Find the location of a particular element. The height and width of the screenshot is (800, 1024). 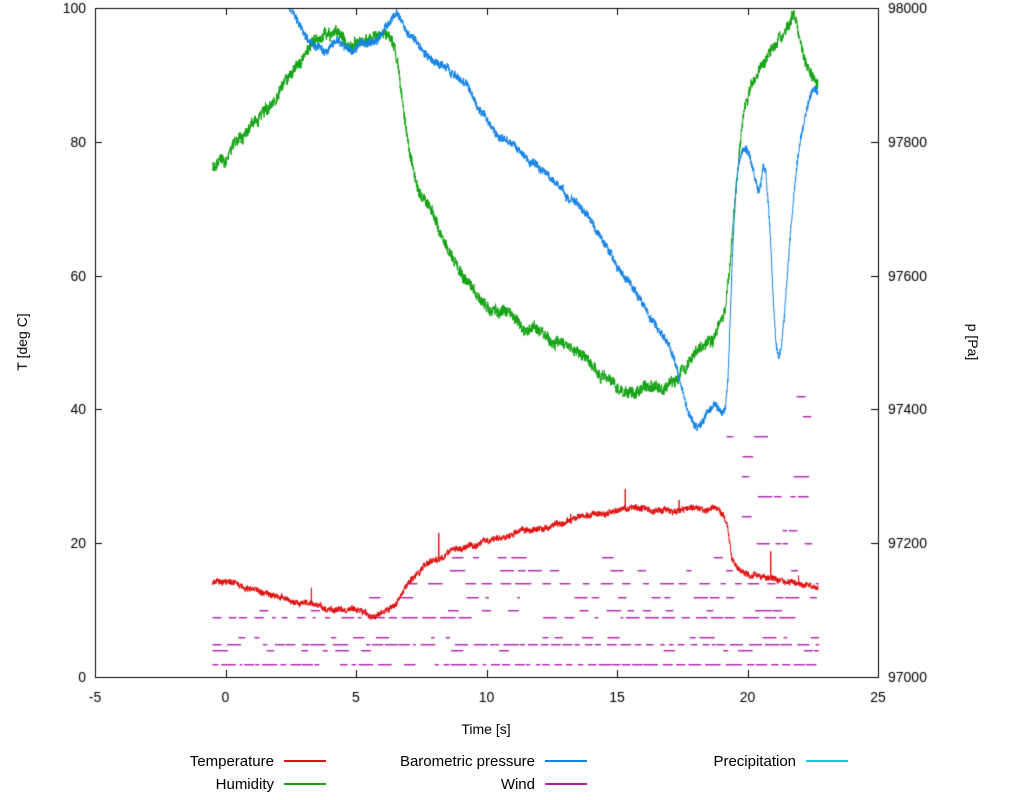

legend-entry-barometric-pressure: Barometric pressure is located at coordinates (486, 761).